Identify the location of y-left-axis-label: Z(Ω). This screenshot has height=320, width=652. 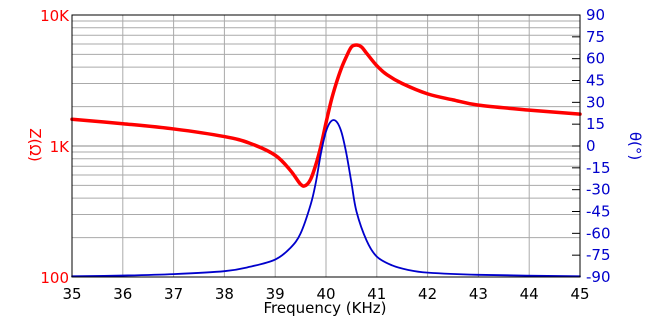
(35, 144).